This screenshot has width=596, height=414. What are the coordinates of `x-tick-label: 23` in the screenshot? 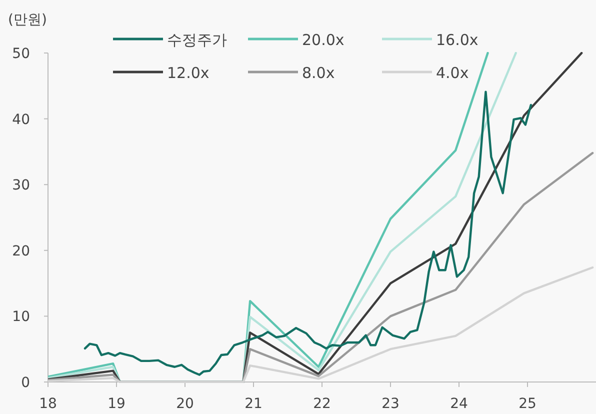 It's located at (391, 404).